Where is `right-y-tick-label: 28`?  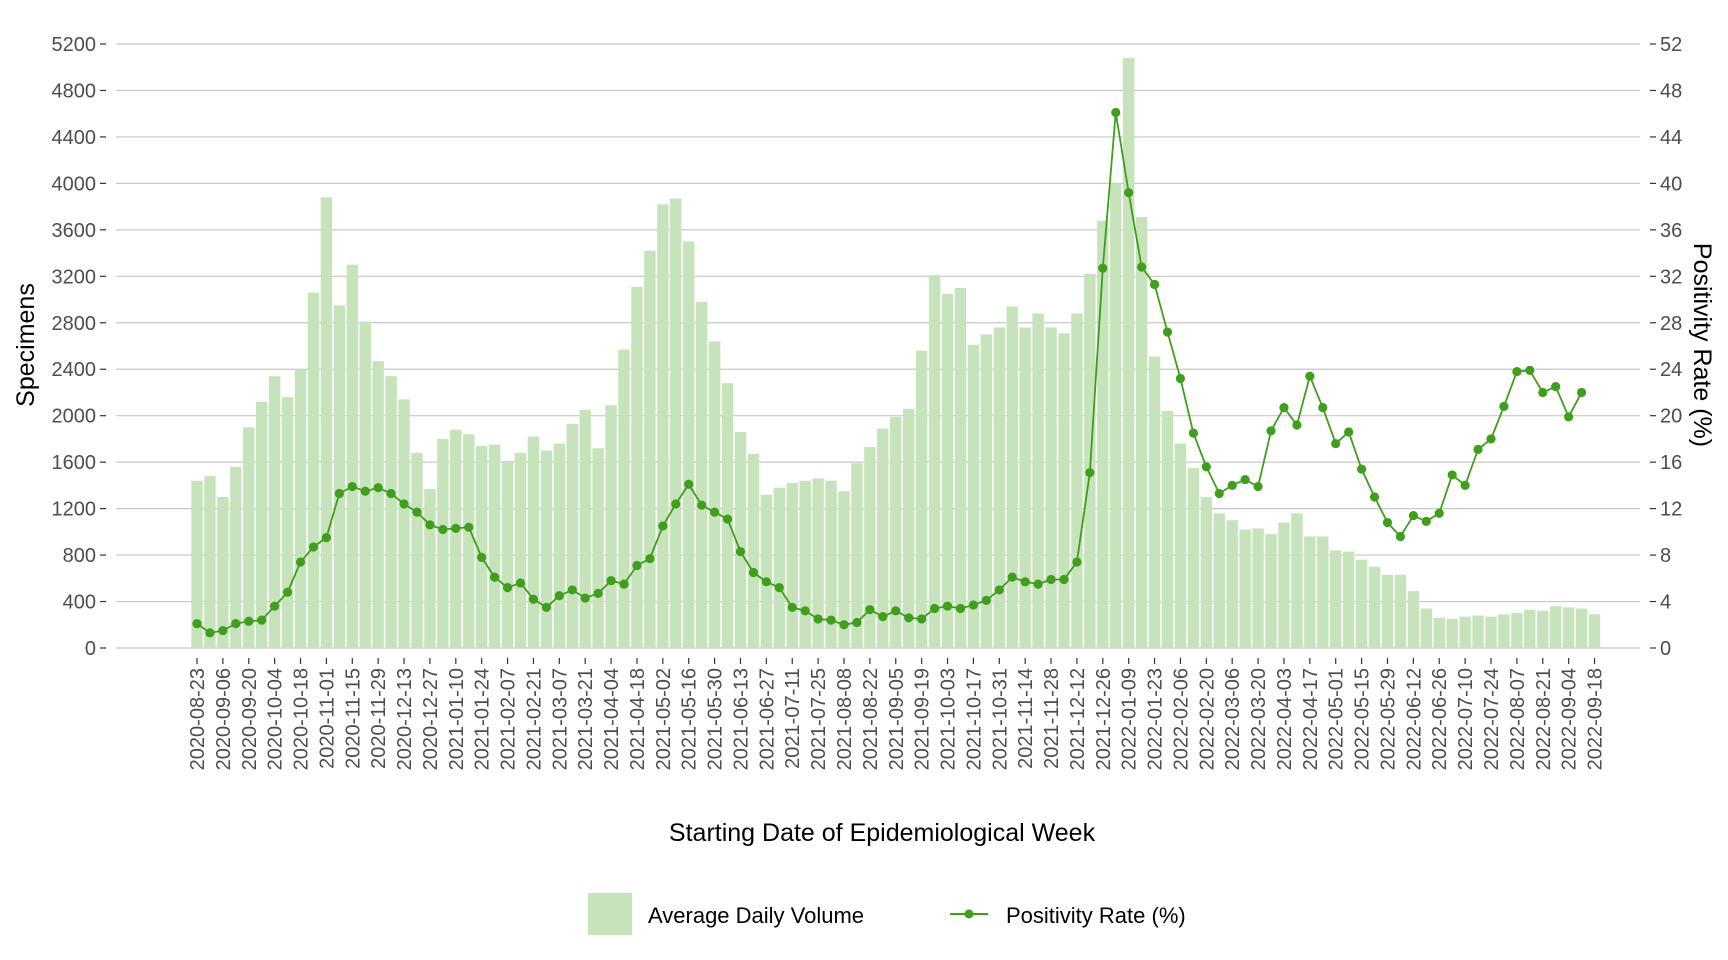
right-y-tick-label: 28 is located at coordinates (1671, 324).